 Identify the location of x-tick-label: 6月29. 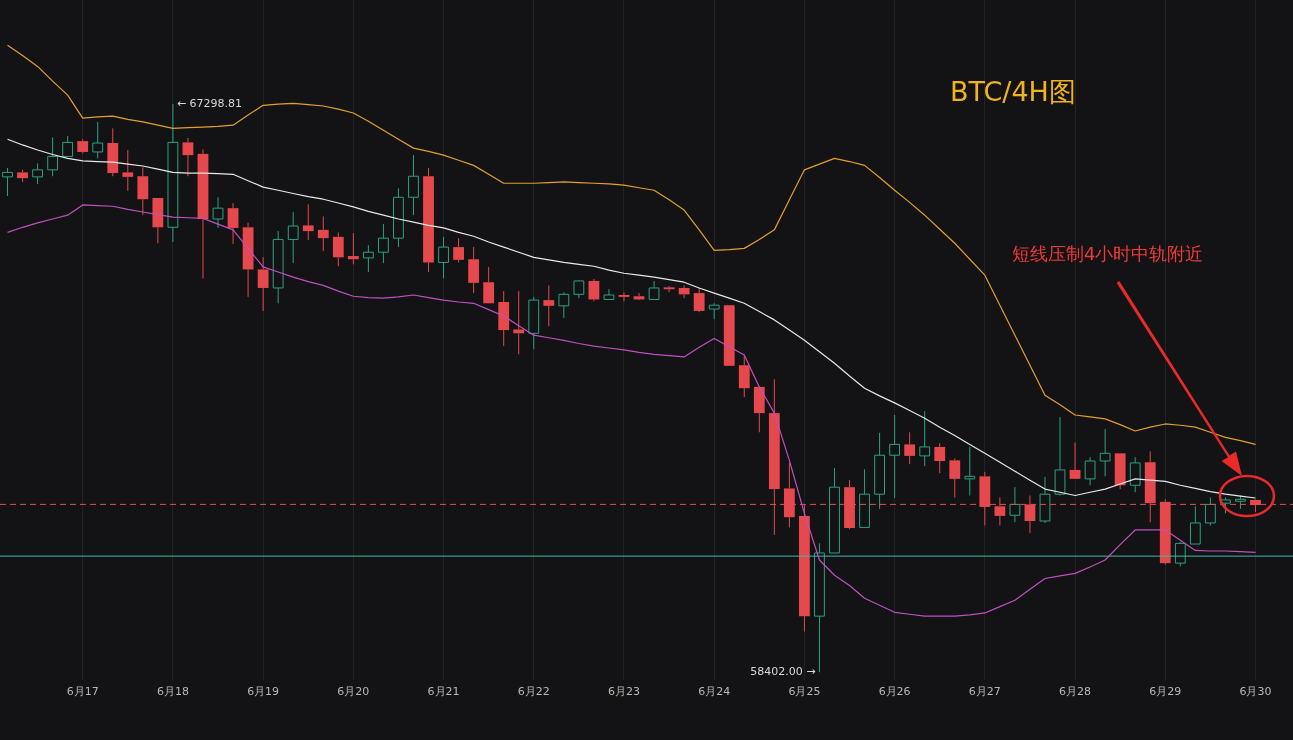
(1165, 692).